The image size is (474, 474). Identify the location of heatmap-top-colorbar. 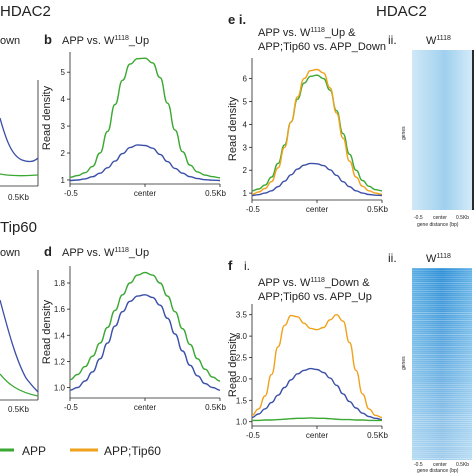
(473, 130).